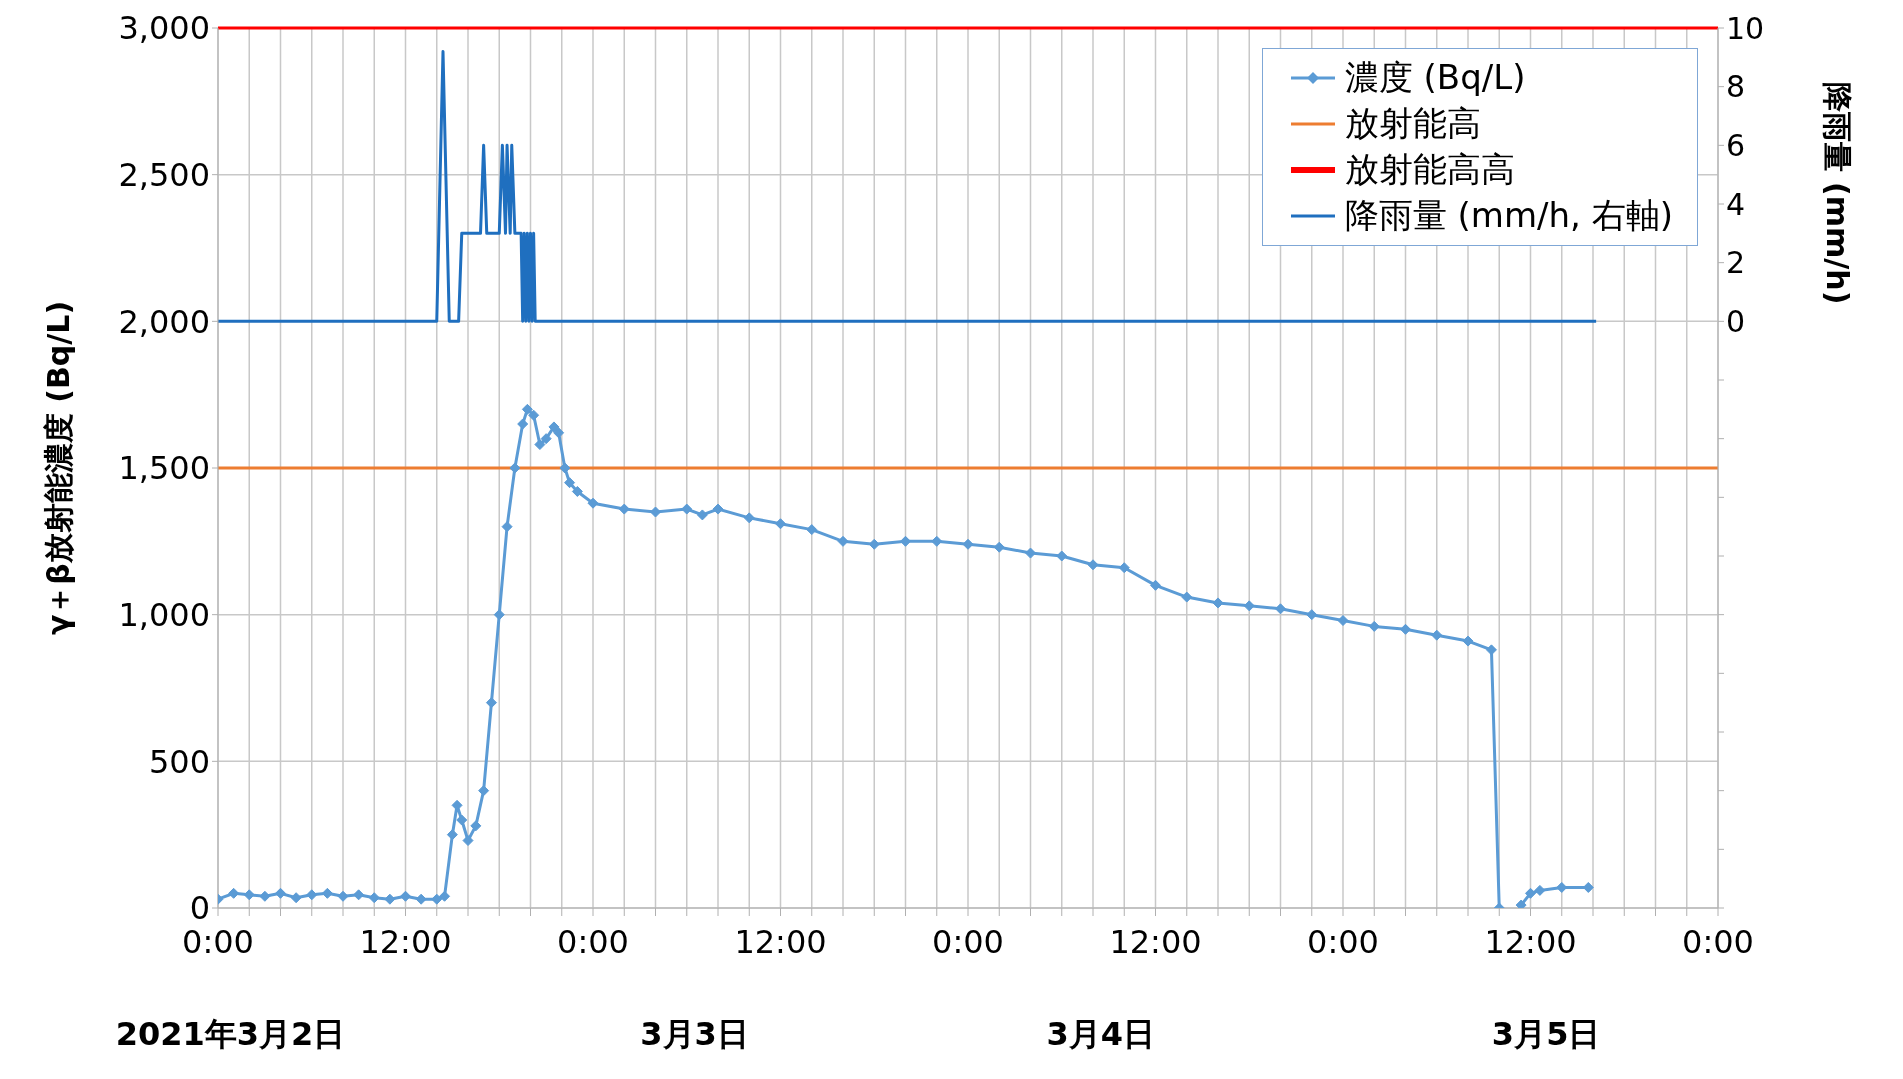 Image resolution: width=1903 pixels, height=1079 pixels. Describe the element at coordinates (164, 321) in the screenshot. I see `y-tick-label: 2,000` at that location.